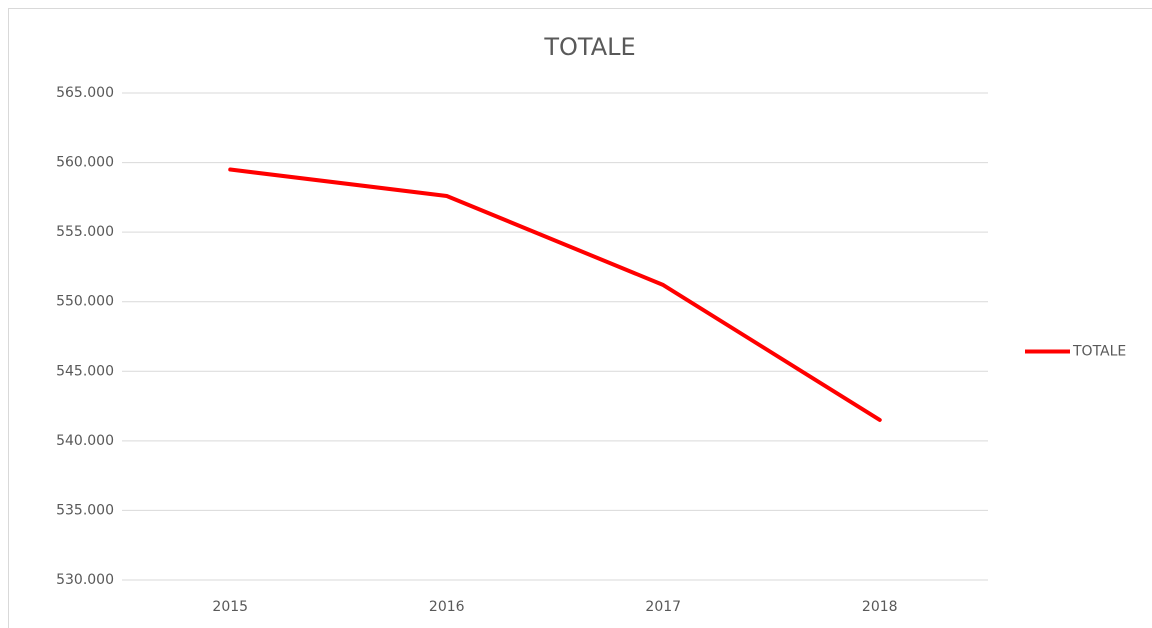 The height and width of the screenshot is (628, 1152). What do you see at coordinates (1099, 352) in the screenshot?
I see `legend-label: TOTALE` at bounding box center [1099, 352].